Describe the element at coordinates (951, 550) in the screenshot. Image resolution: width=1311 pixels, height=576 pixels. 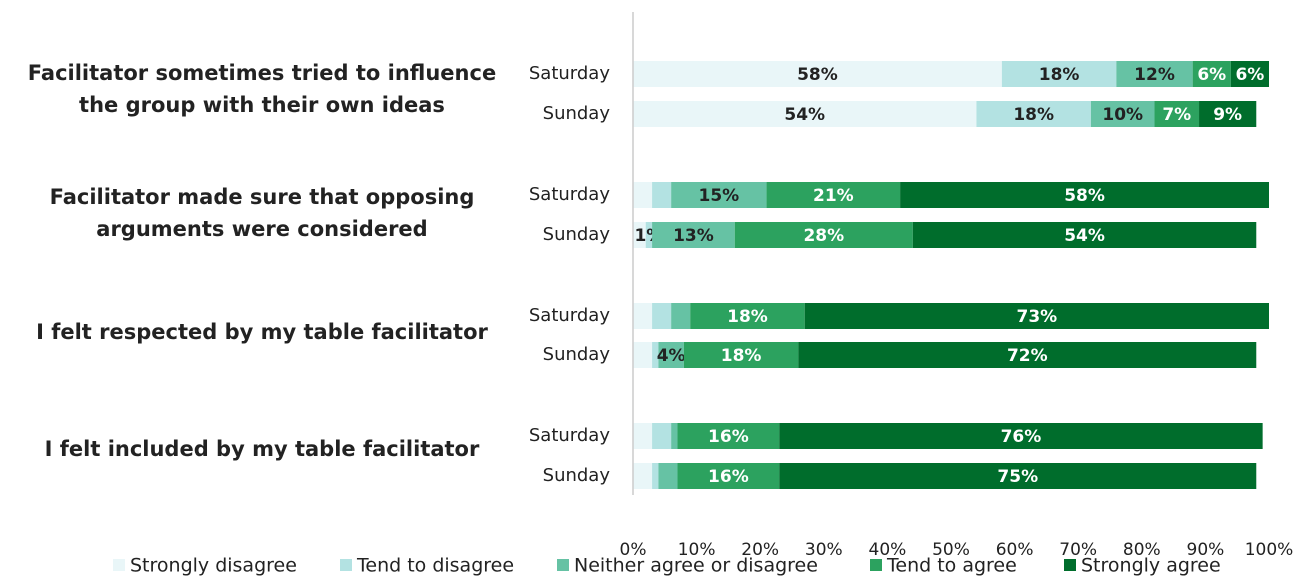
I see `x-tick-label: 50%` at that location.